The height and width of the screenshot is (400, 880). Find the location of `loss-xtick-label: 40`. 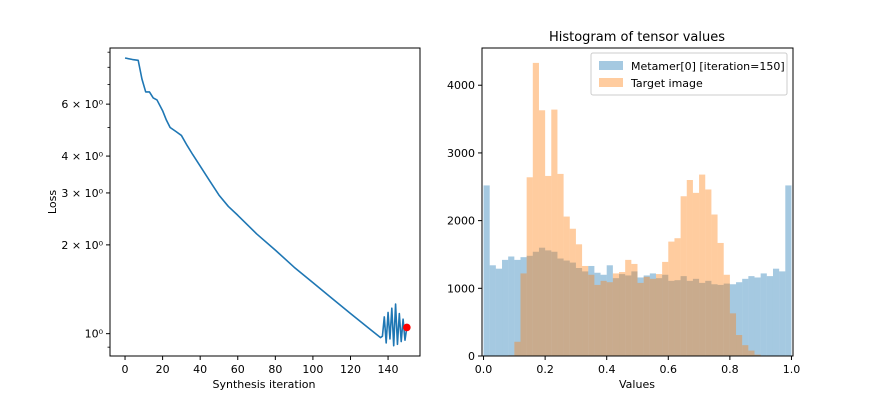

loss-xtick-label: 40 is located at coordinates (200, 369).